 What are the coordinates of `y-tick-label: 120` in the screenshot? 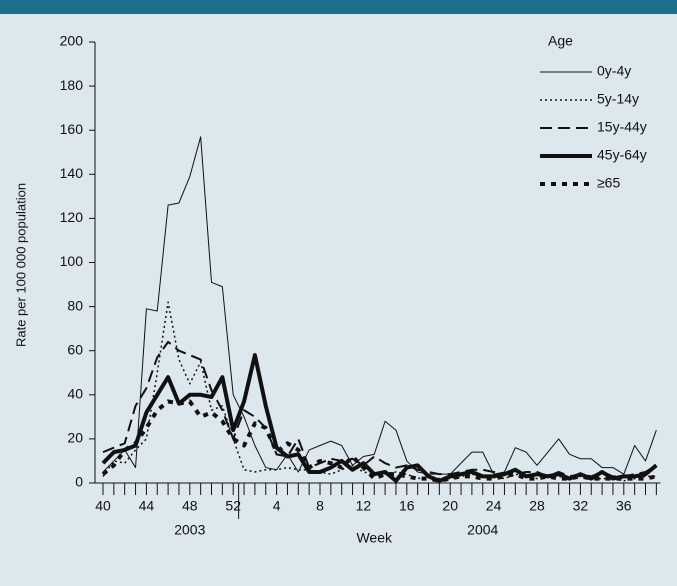 It's located at (72, 217).